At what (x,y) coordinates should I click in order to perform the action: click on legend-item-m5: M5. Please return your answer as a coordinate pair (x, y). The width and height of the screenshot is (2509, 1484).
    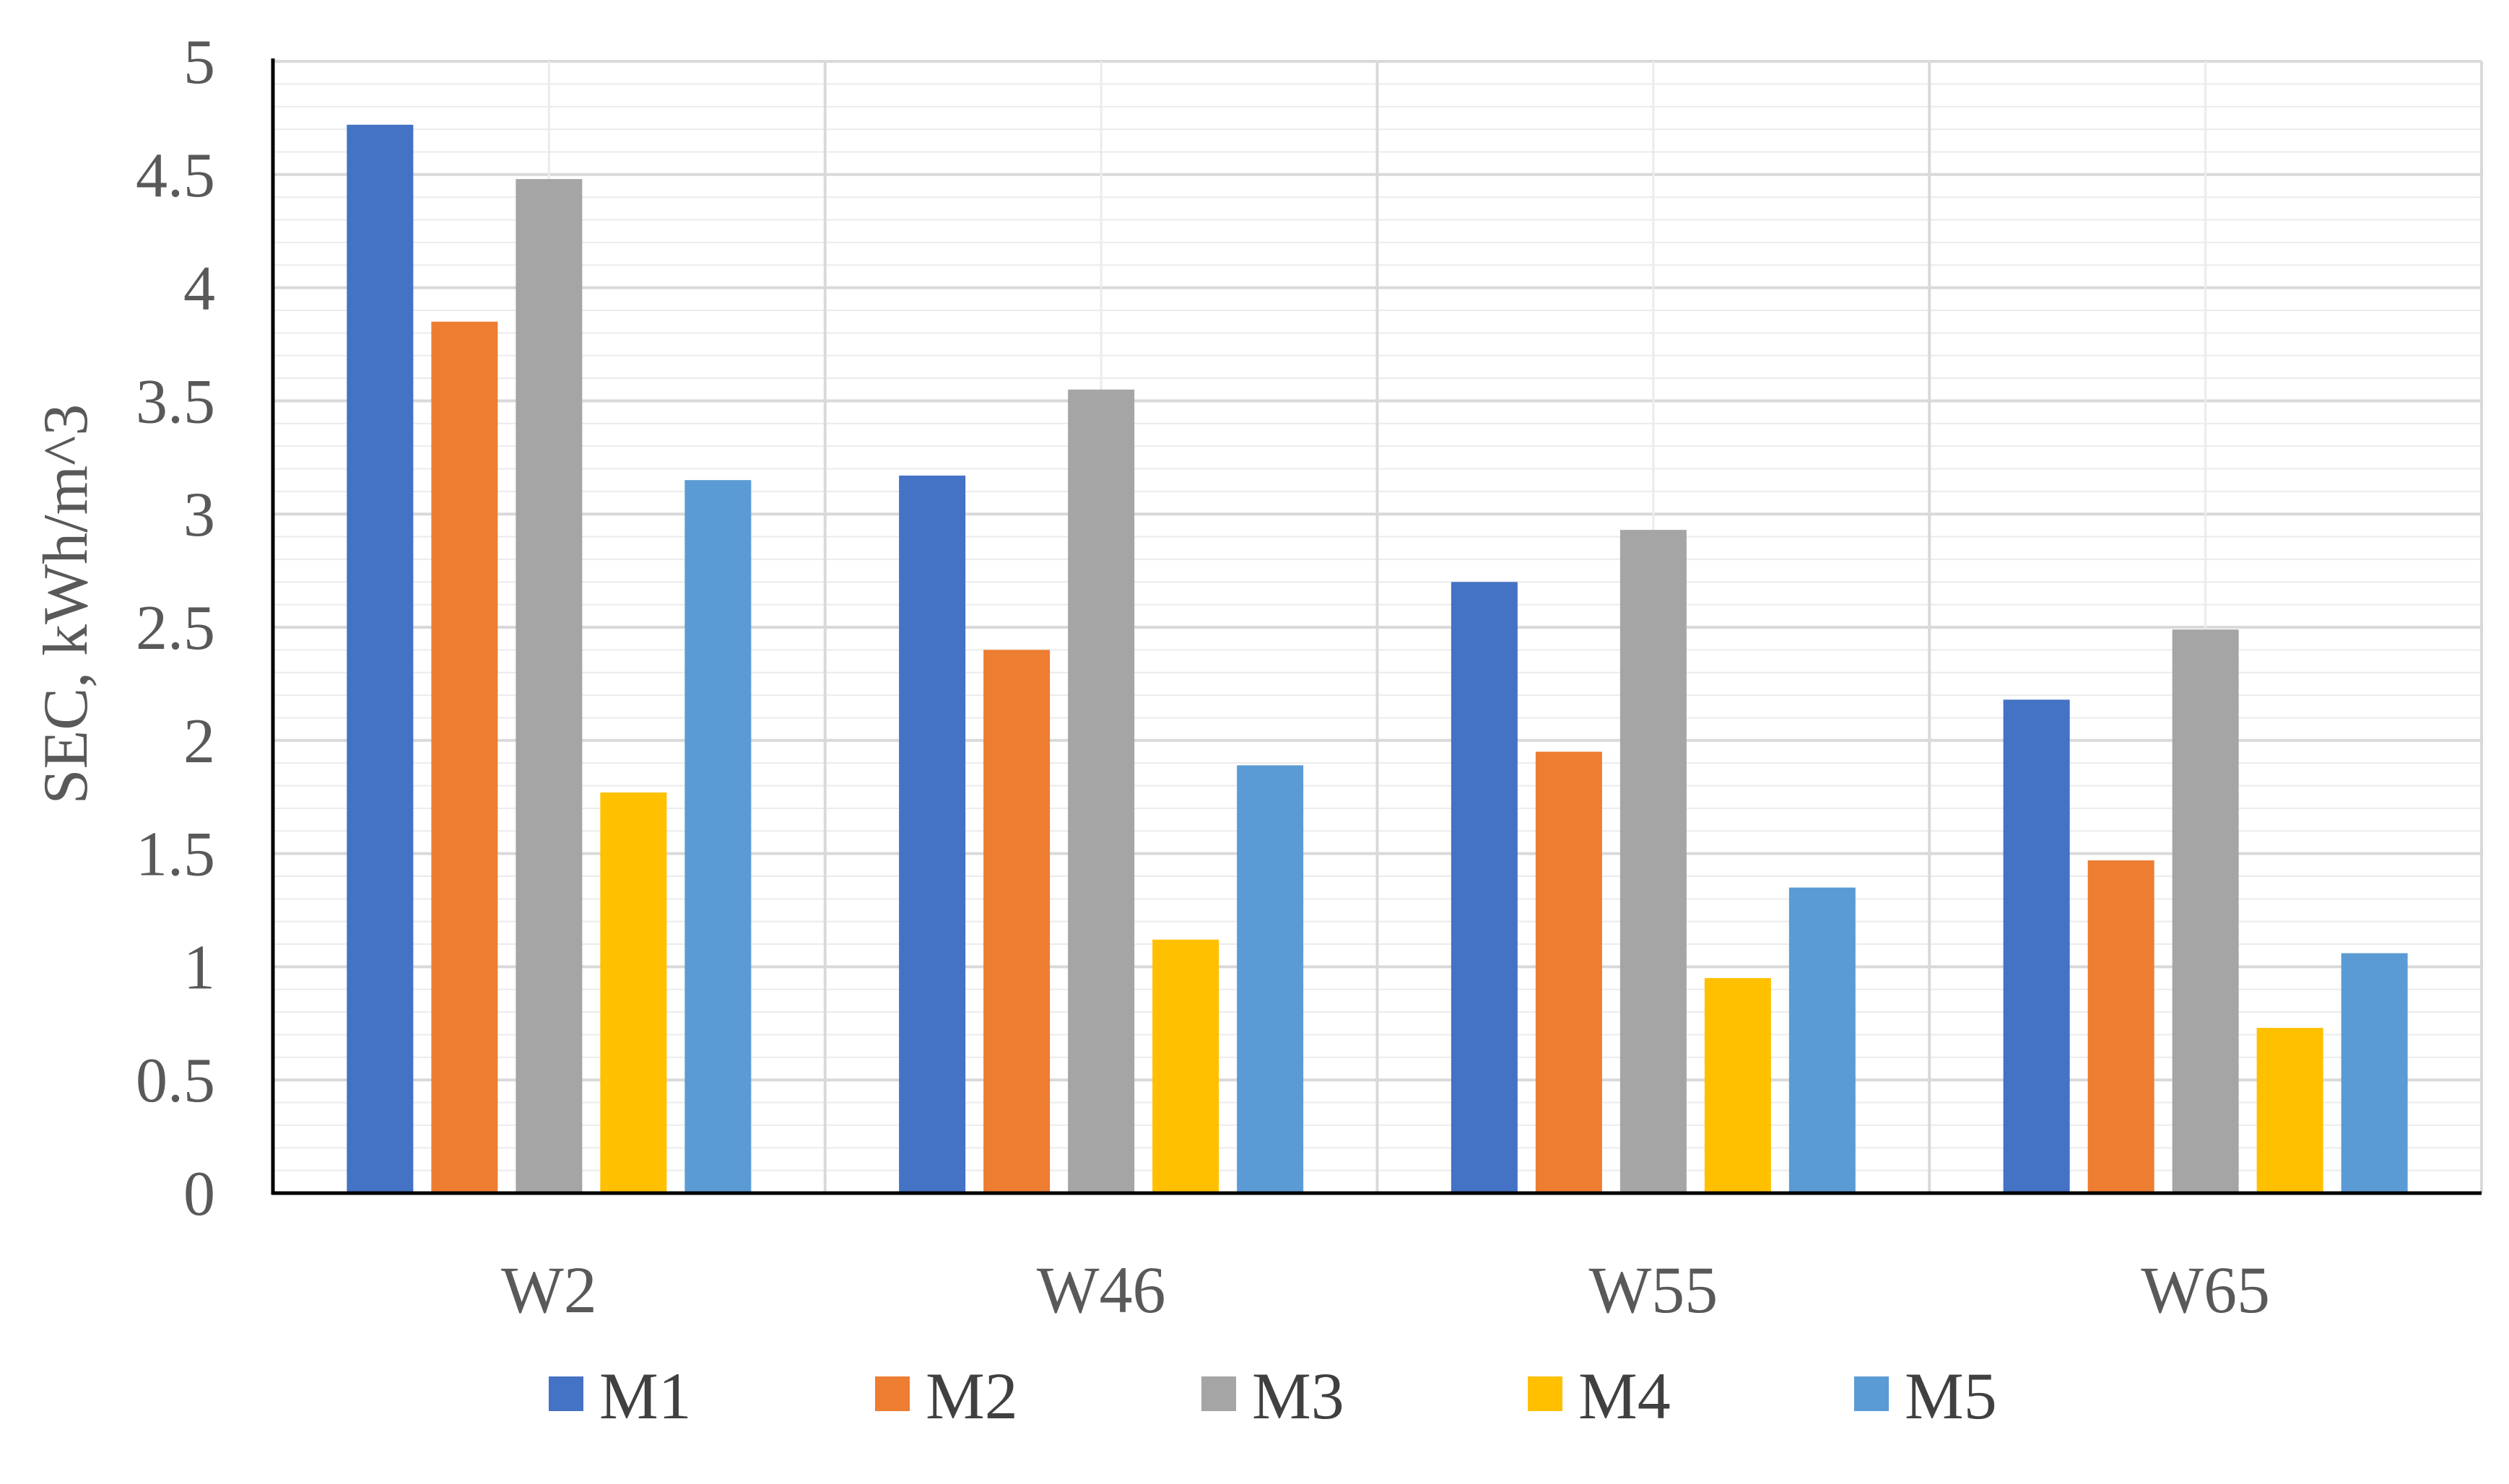
    Looking at the image, I should click on (1925, 1396).